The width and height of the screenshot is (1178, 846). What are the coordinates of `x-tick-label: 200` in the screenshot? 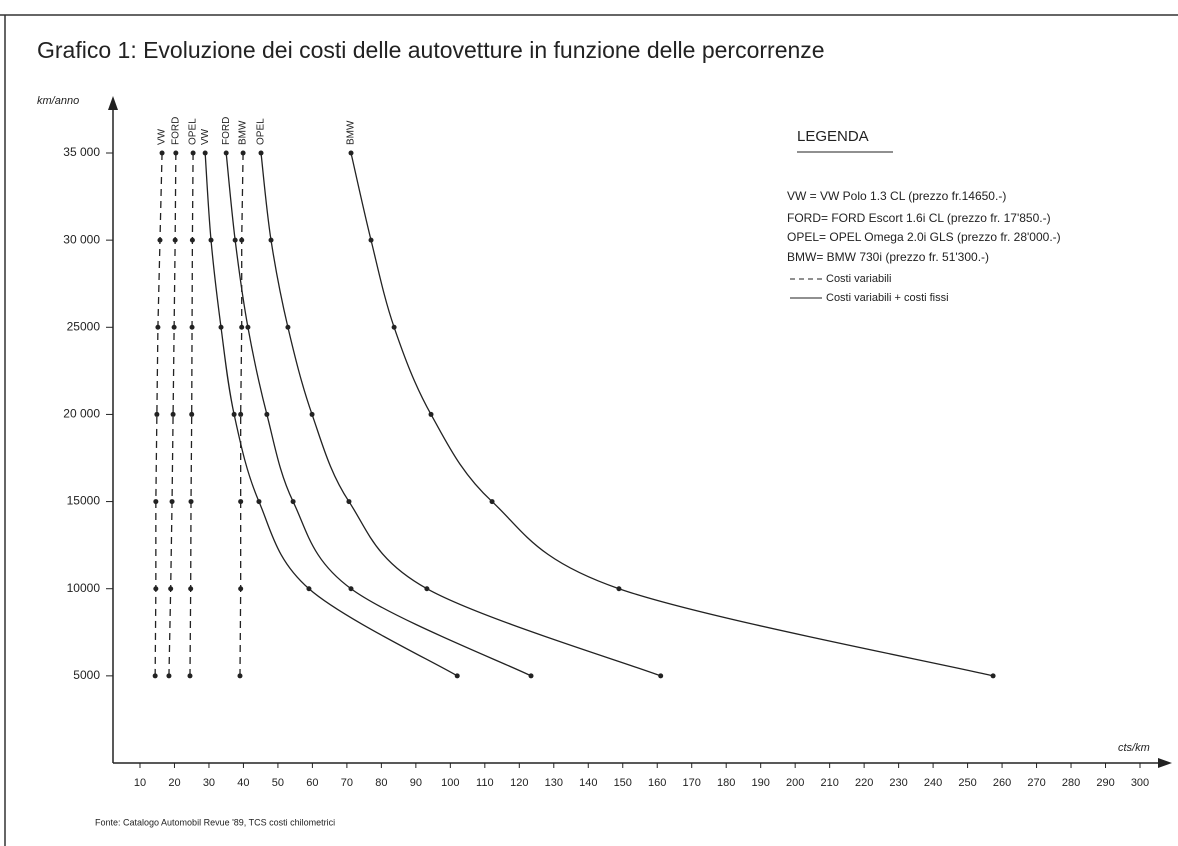 It's located at (795, 783).